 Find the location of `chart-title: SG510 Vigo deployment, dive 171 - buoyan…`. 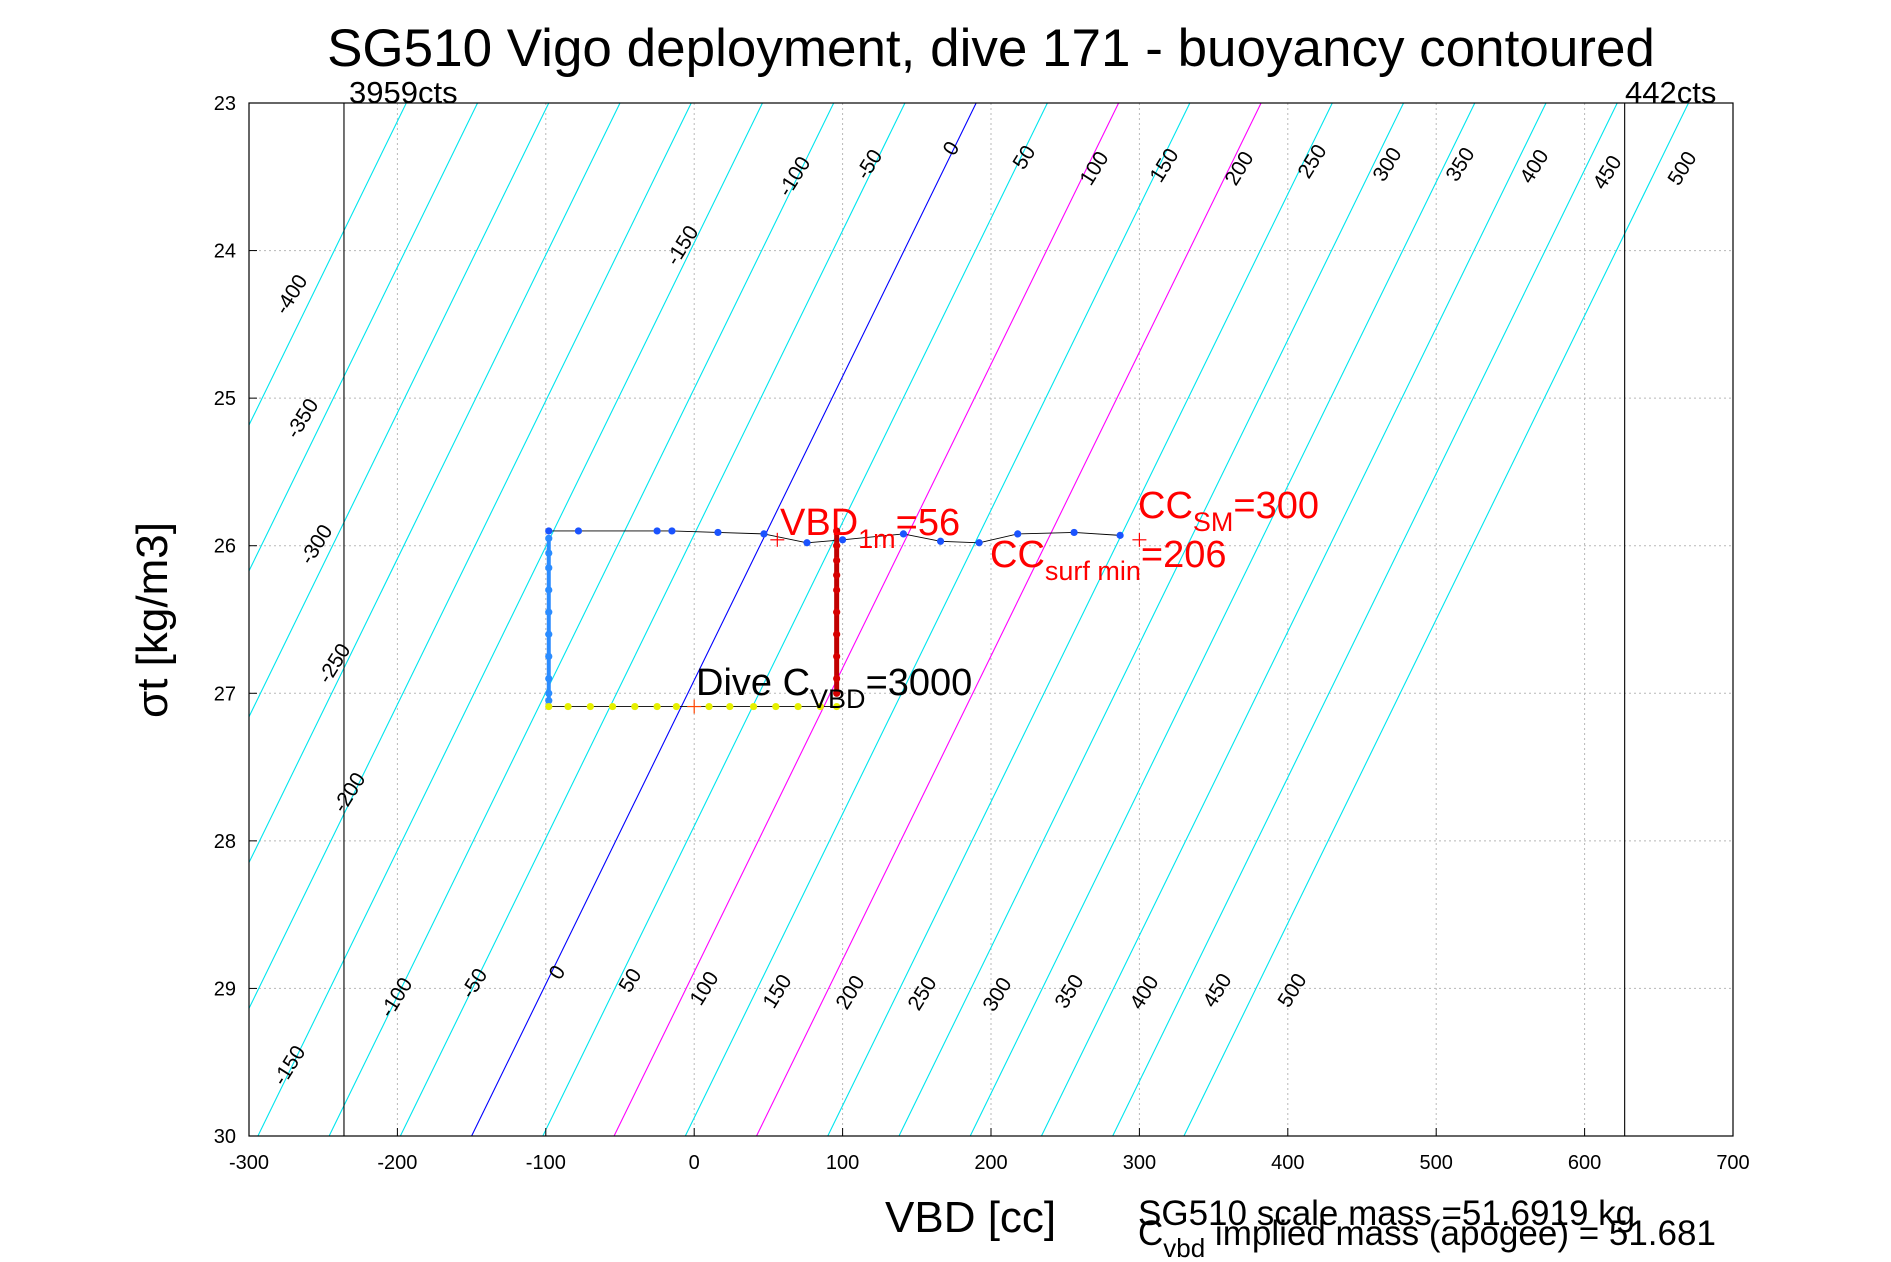

chart-title: SG510 Vigo deployment, dive 171 - buoyan… is located at coordinates (991, 48).